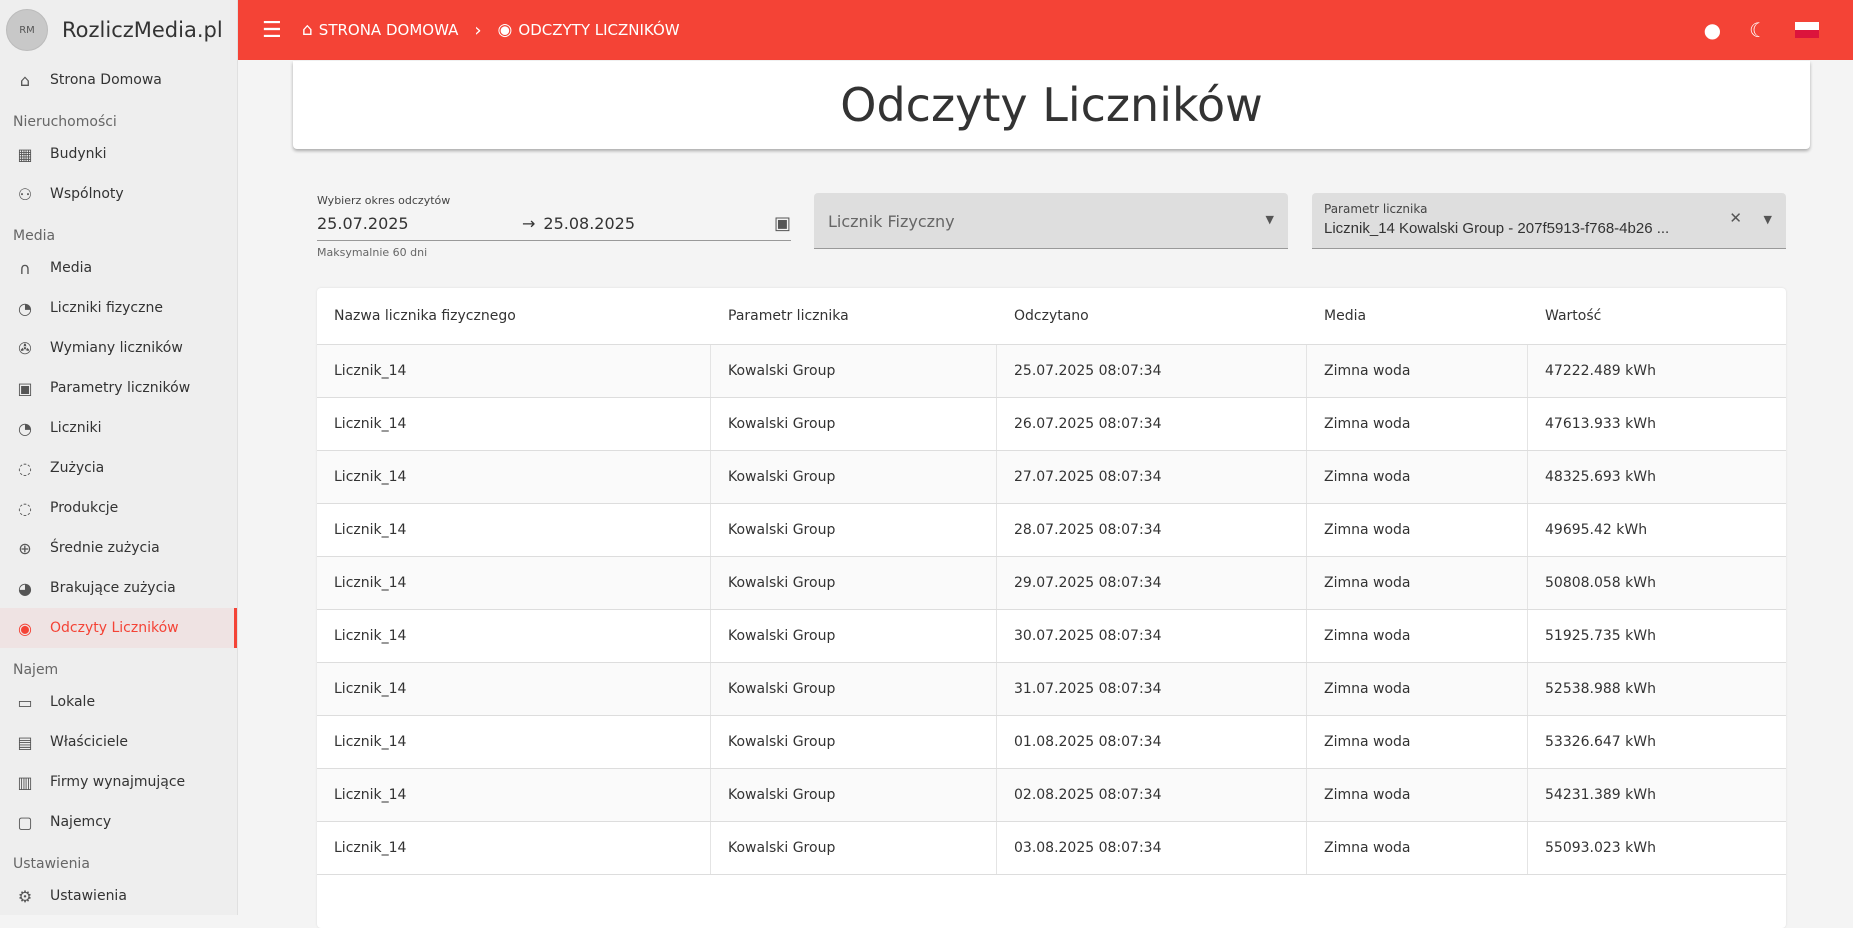 This screenshot has height=928, width=1853. I want to click on media-icon: ∩, so click(25, 268).